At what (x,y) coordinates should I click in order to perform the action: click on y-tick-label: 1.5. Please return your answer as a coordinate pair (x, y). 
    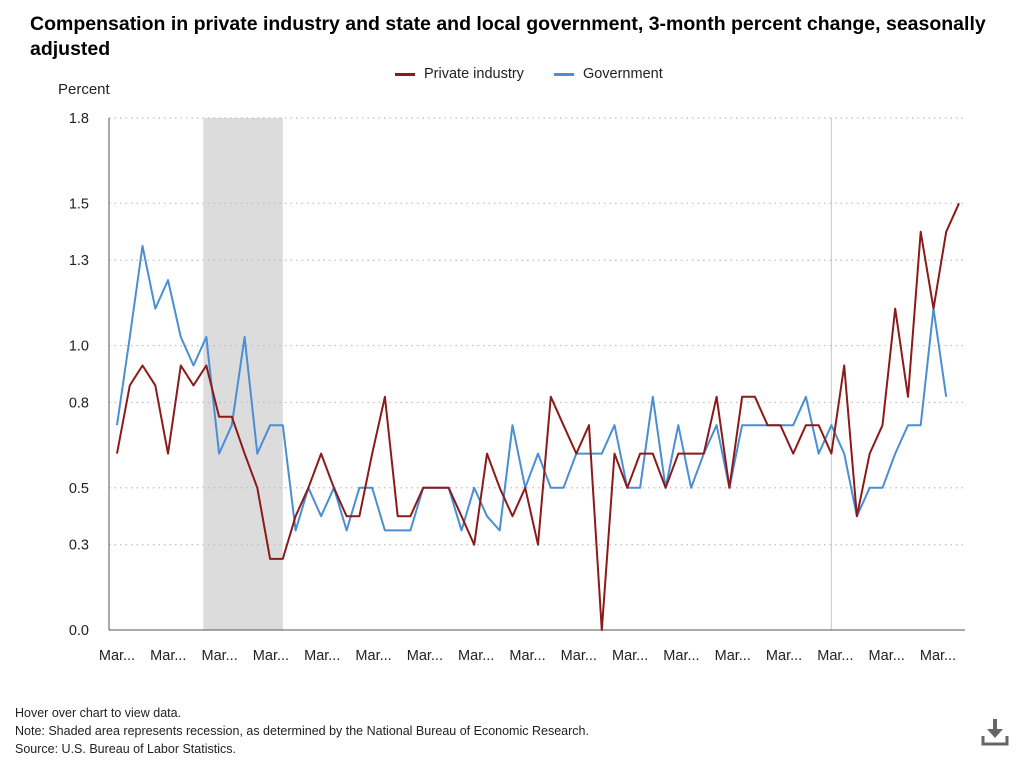
    Looking at the image, I should click on (79, 204).